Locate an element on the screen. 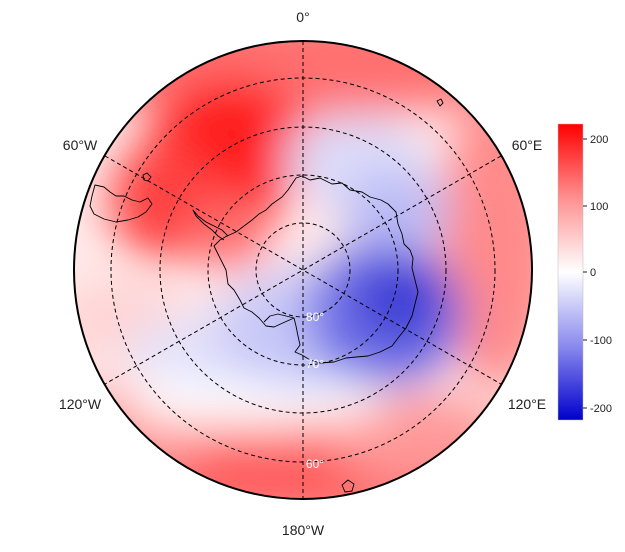 The width and height of the screenshot is (625, 552). lon-label-60w: 60°W is located at coordinates (80, 145).